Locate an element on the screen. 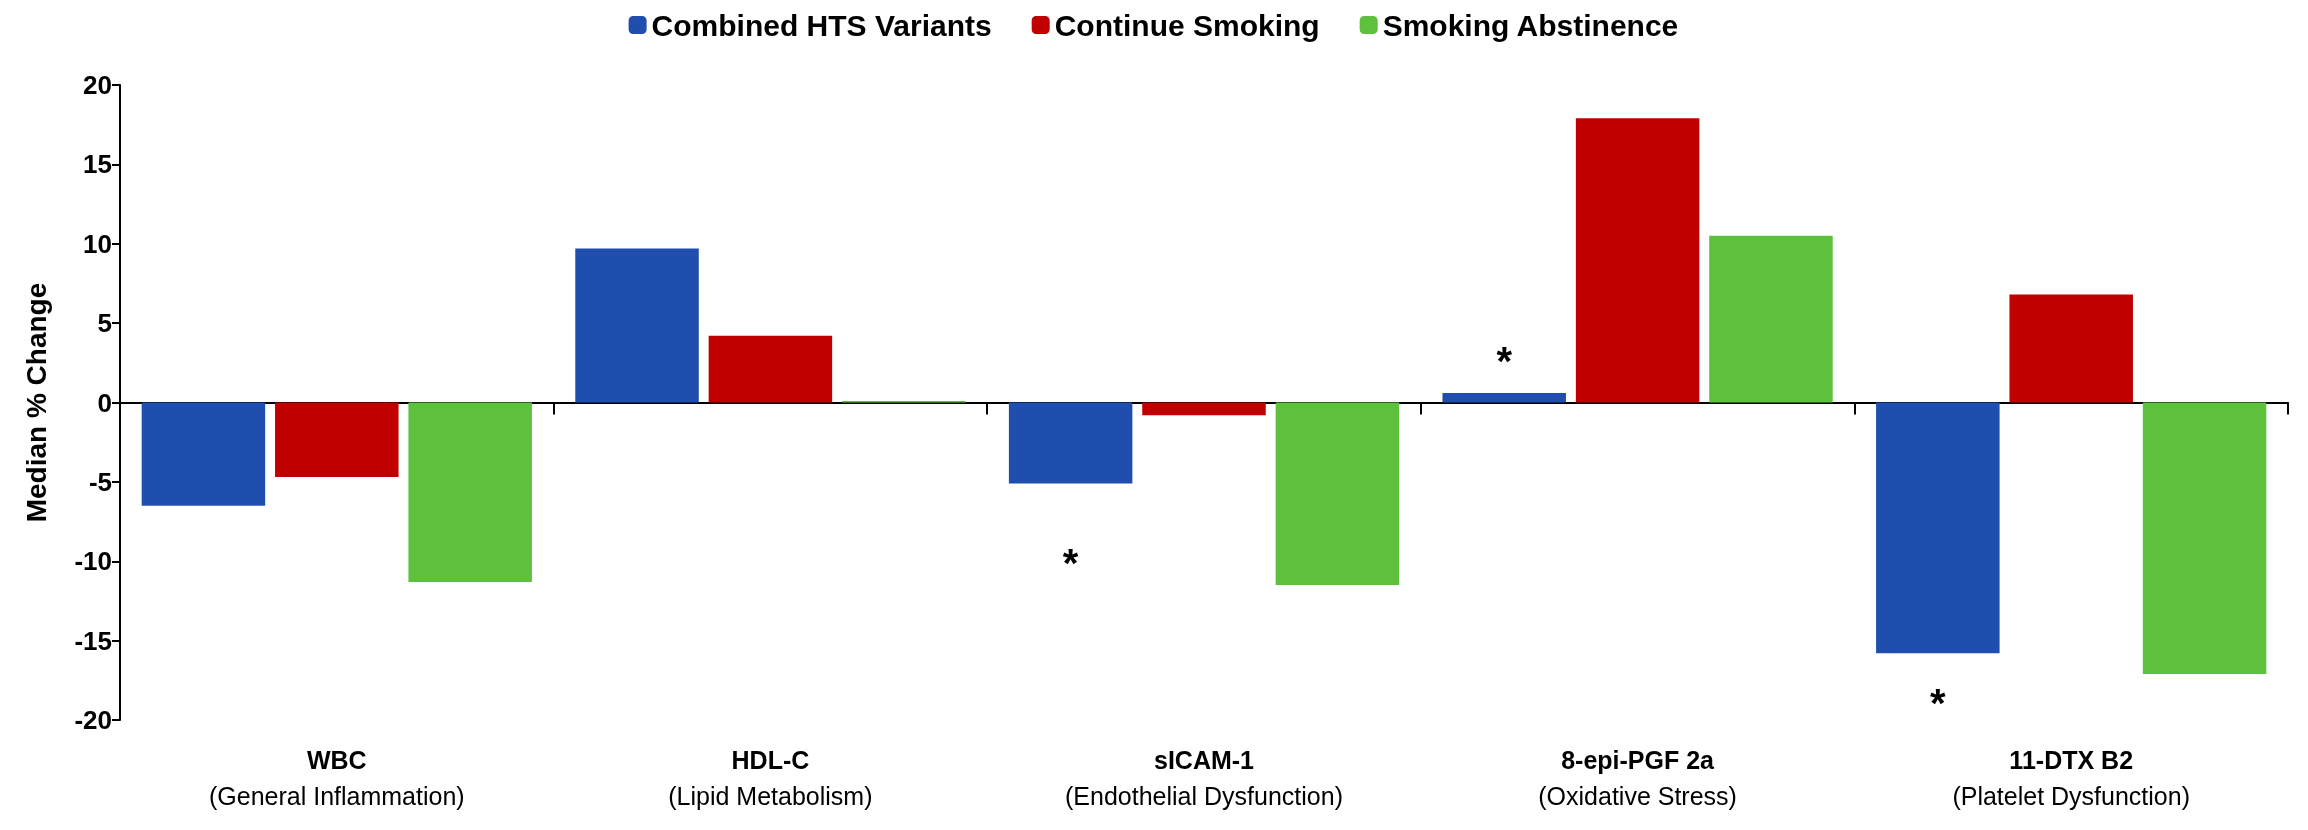 This screenshot has height=830, width=2308. y-tick-label: 10 is located at coordinates (97, 243).